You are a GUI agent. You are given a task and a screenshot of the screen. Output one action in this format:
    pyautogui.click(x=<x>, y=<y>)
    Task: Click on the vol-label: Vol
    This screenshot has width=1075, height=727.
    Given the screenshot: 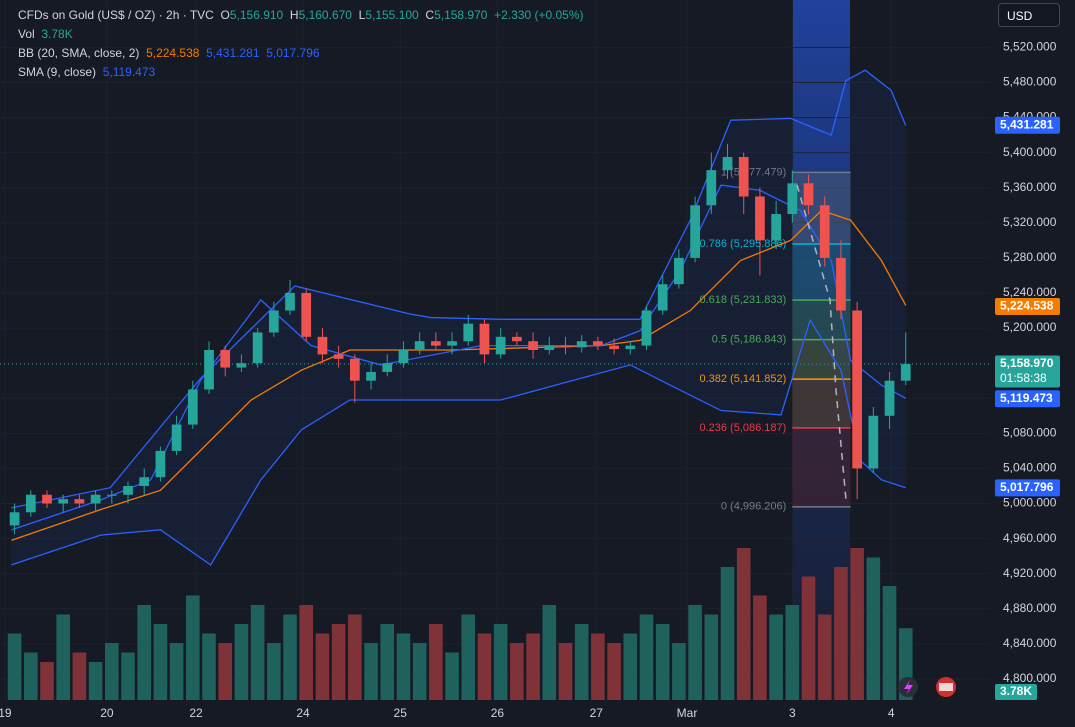 What is the action you would take?
    pyautogui.click(x=26, y=34)
    